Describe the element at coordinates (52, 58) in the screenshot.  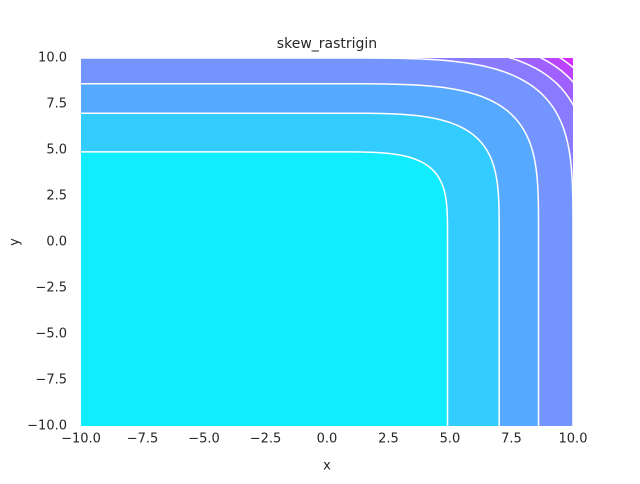
I see `y-tick-label: 10.0` at that location.